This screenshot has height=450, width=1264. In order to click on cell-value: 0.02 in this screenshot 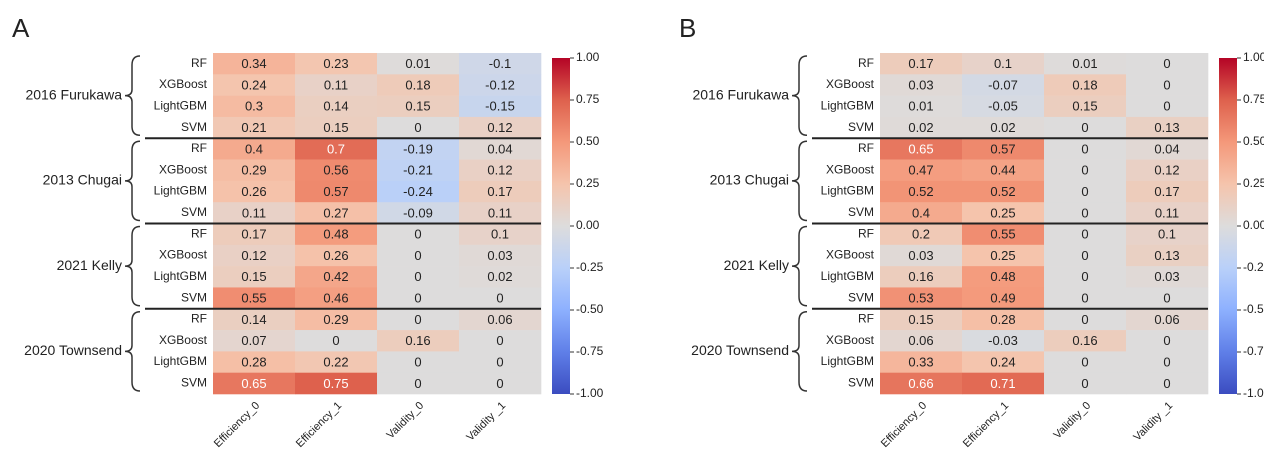, I will do `click(920, 127)`.